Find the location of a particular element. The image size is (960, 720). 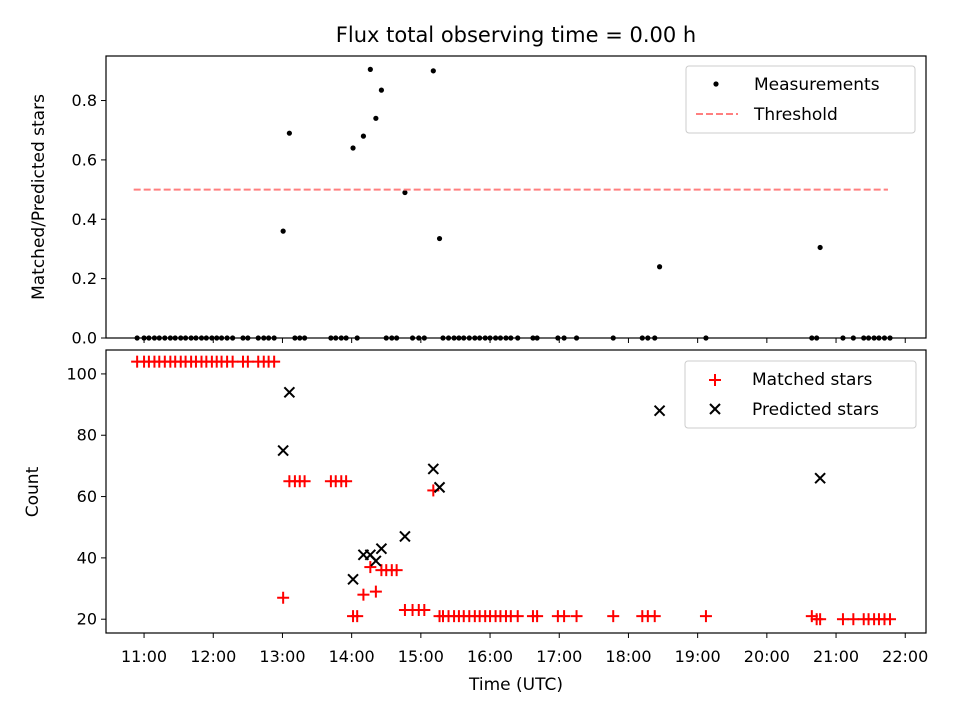

legend-threshold-label: Threshold is located at coordinates (795, 115).